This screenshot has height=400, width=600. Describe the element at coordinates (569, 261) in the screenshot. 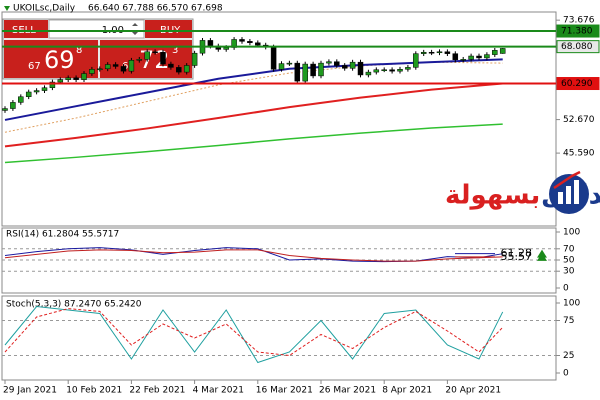

I see `y-tick-label: 50` at that location.